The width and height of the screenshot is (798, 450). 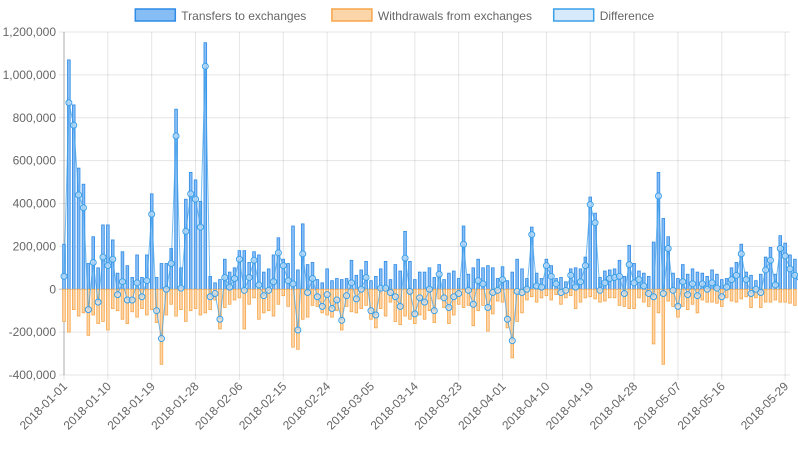 What do you see at coordinates (33, 375) in the screenshot?
I see `y-tick-label: -400,000` at bounding box center [33, 375].